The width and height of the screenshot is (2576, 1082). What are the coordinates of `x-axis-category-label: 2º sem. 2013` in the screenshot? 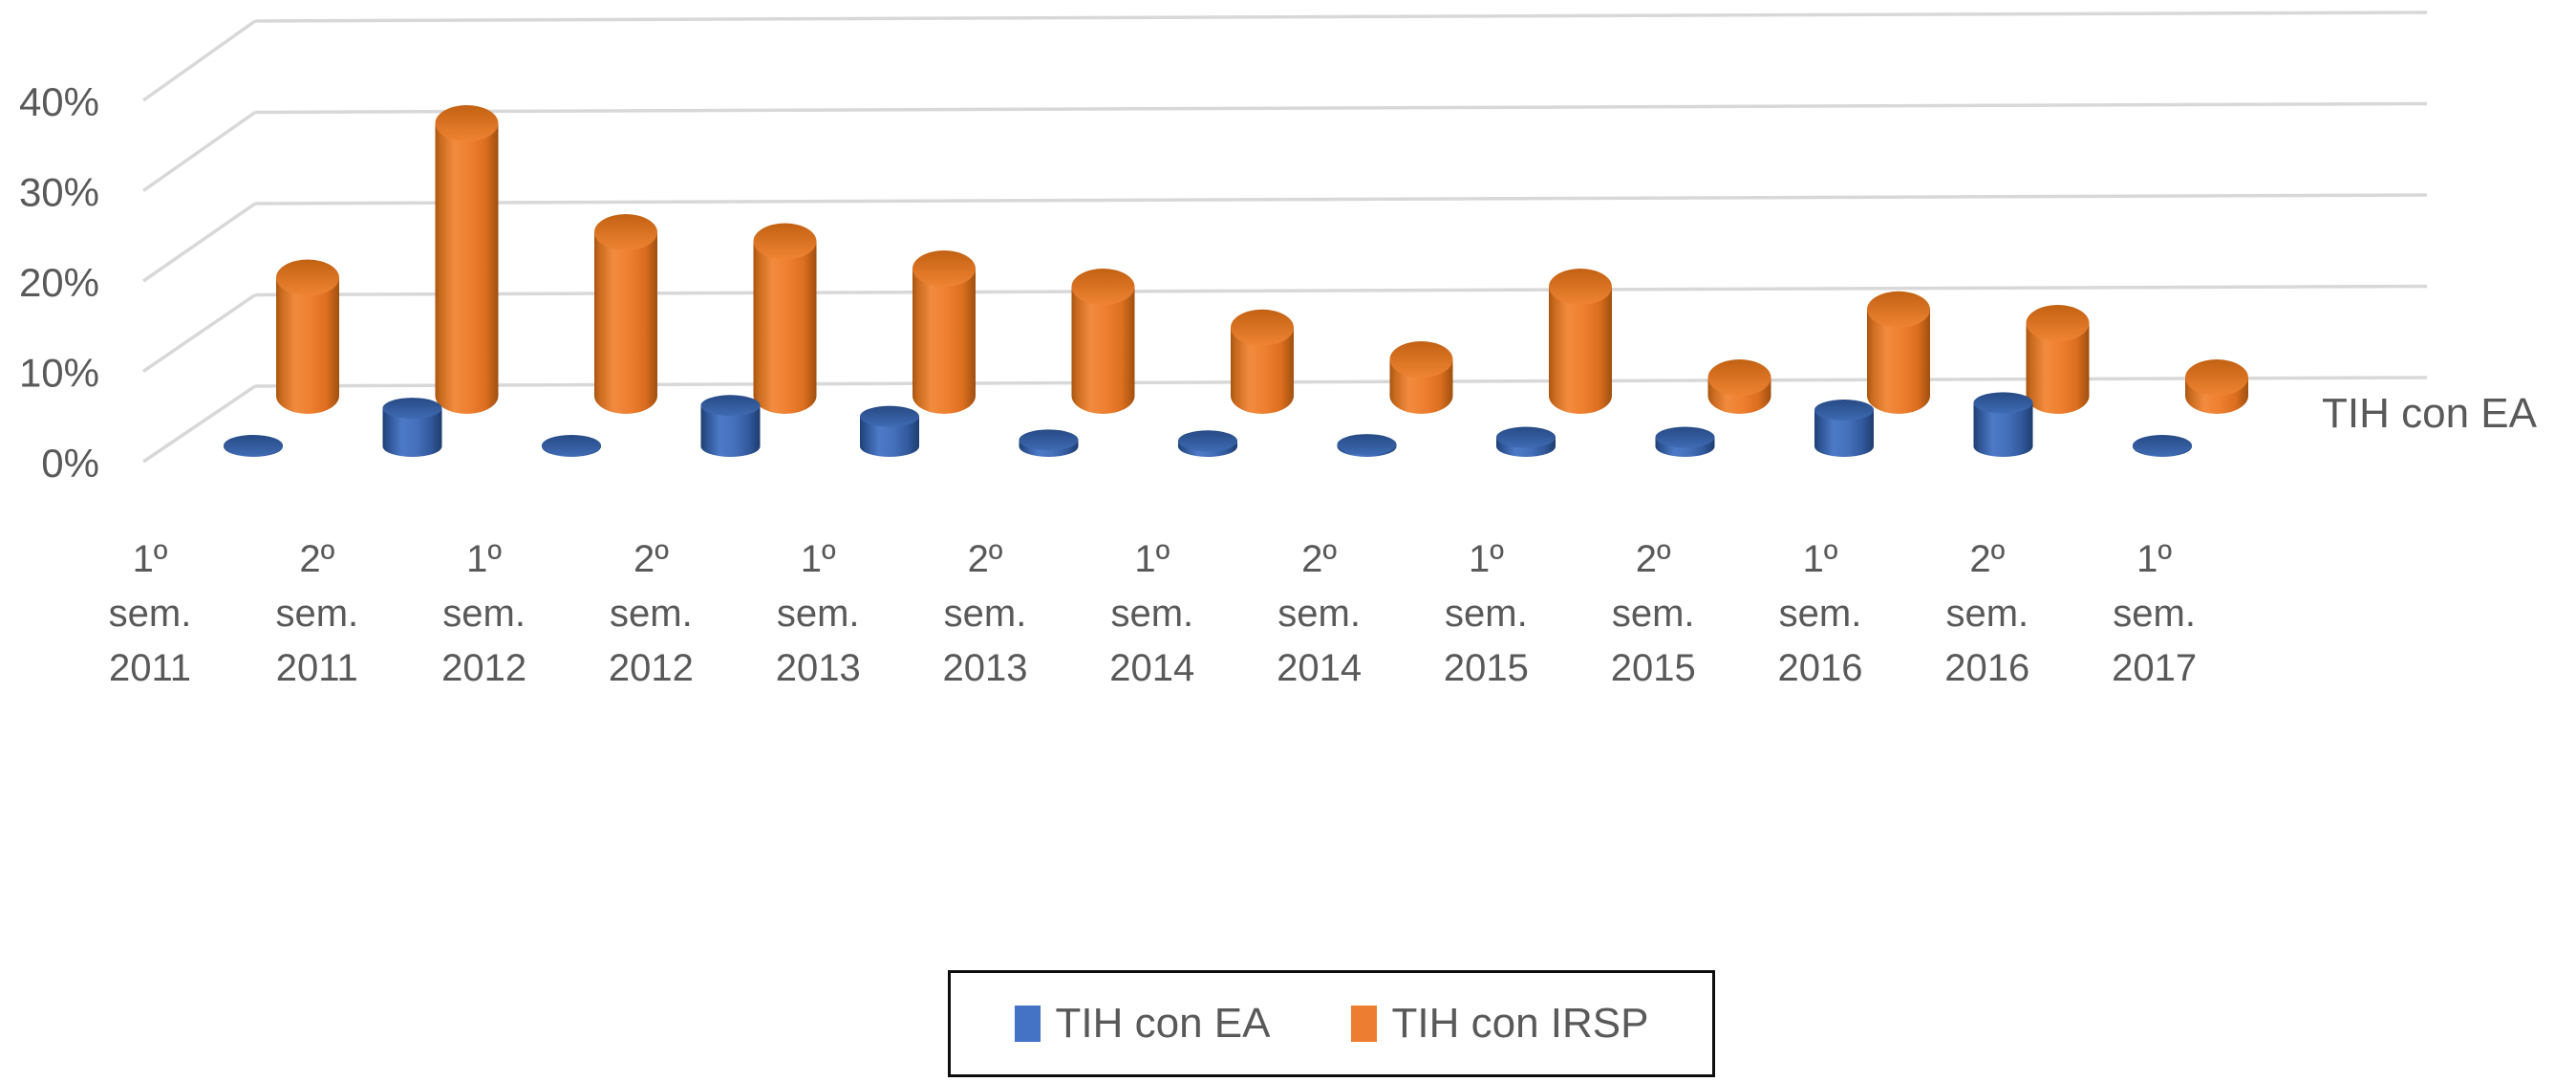 It's located at (985, 613).